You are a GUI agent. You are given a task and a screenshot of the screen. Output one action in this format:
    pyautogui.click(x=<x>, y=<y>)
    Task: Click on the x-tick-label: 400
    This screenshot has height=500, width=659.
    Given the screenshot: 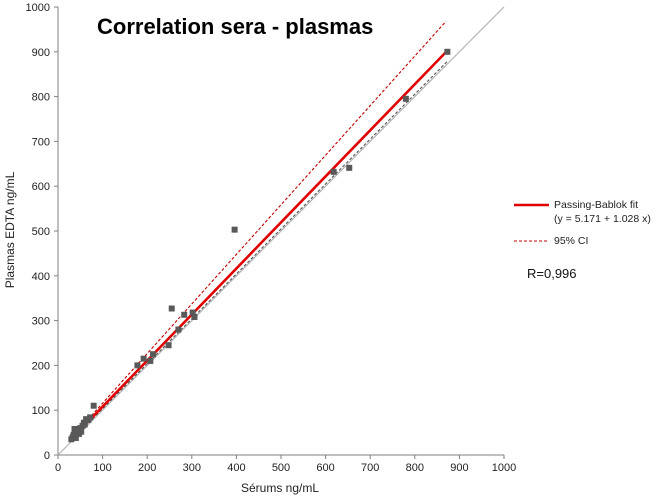 What is the action you would take?
    pyautogui.click(x=236, y=468)
    